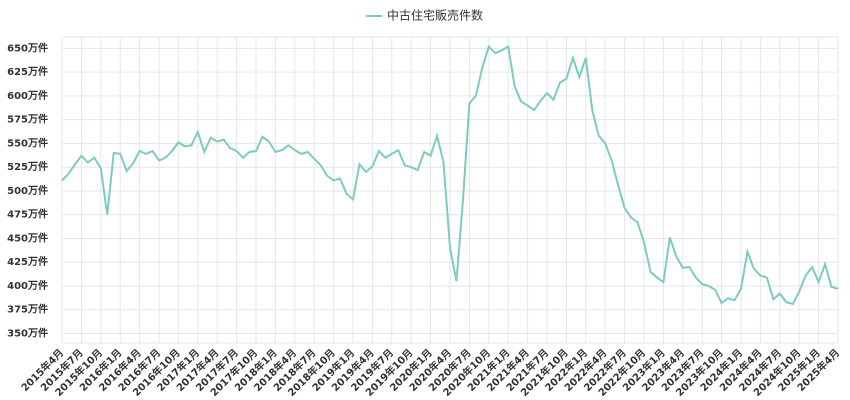 This screenshot has width=850, height=400. What do you see at coordinates (27, 309) in the screenshot?
I see `y-tick-label: 375万件` at bounding box center [27, 309].